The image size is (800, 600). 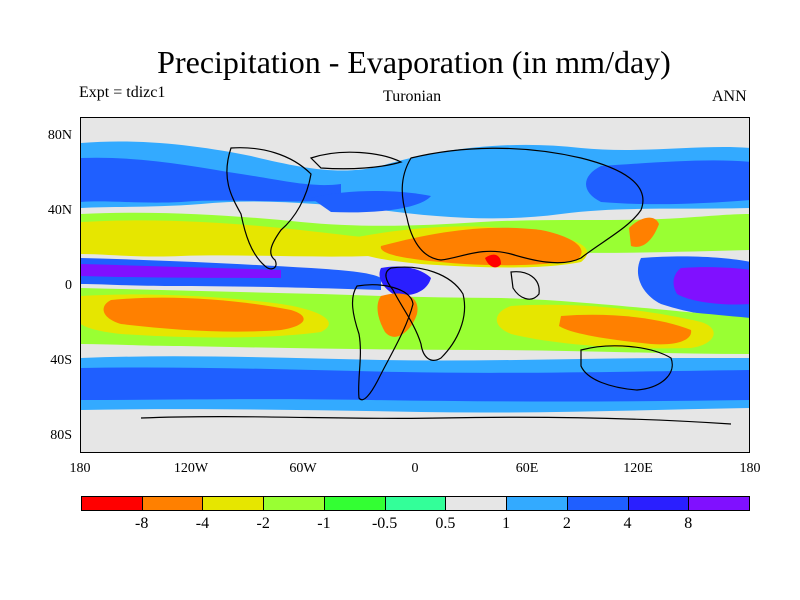 I want to click on colorbar-label: 2, so click(x=566, y=523).